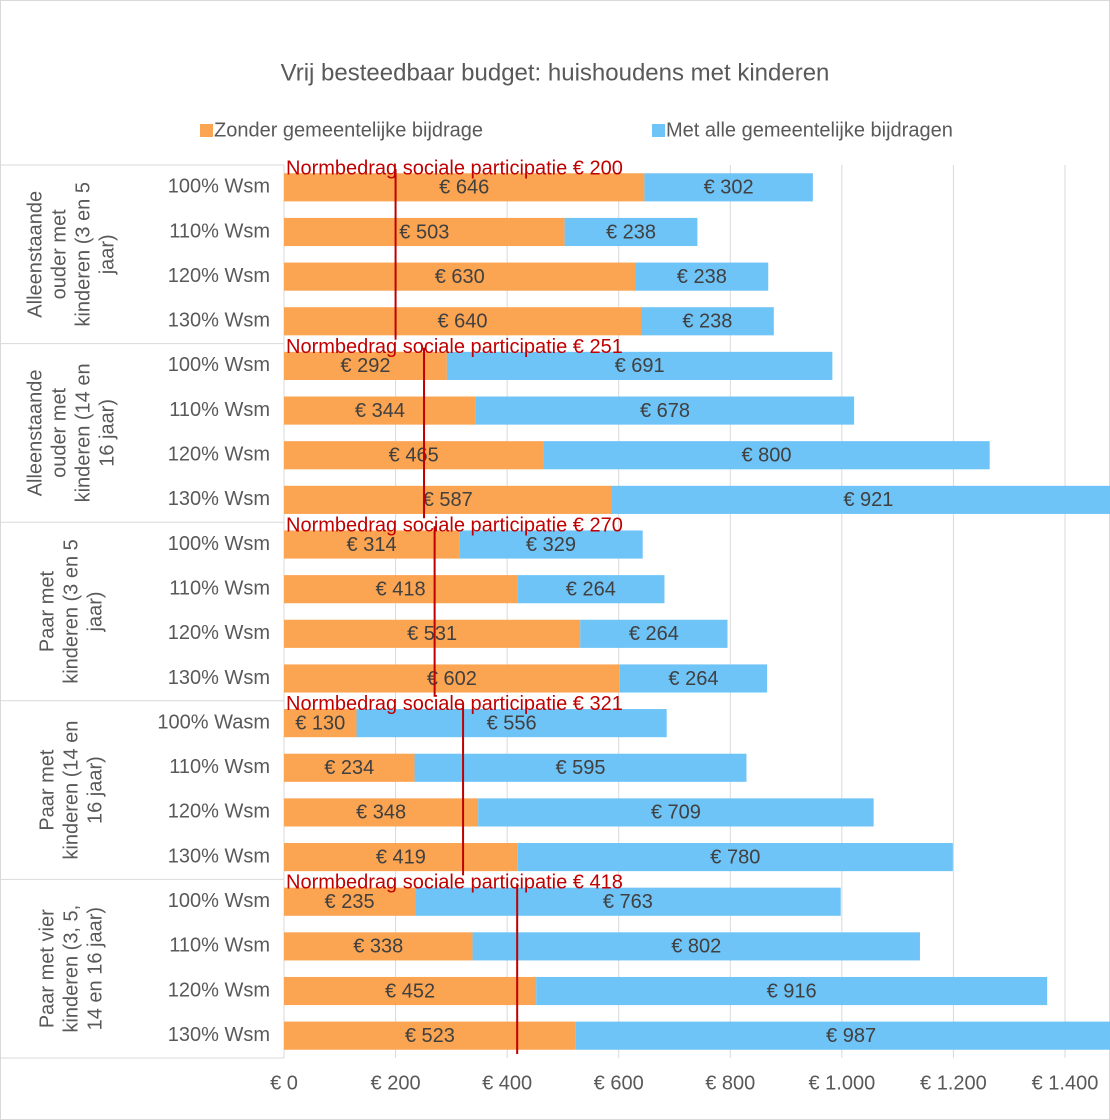 Image resolution: width=1110 pixels, height=1120 pixels. I want to click on value-label: € 344, so click(380, 411).